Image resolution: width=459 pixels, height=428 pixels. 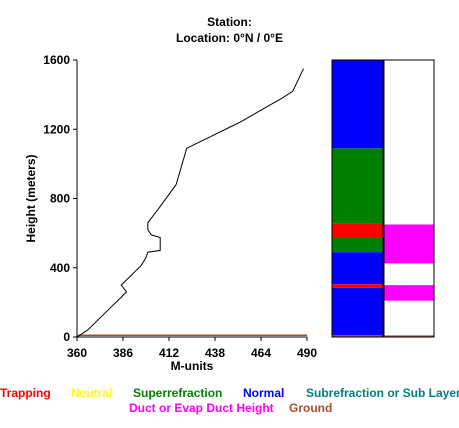 I want to click on legend-normal: Normal, so click(x=264, y=393).